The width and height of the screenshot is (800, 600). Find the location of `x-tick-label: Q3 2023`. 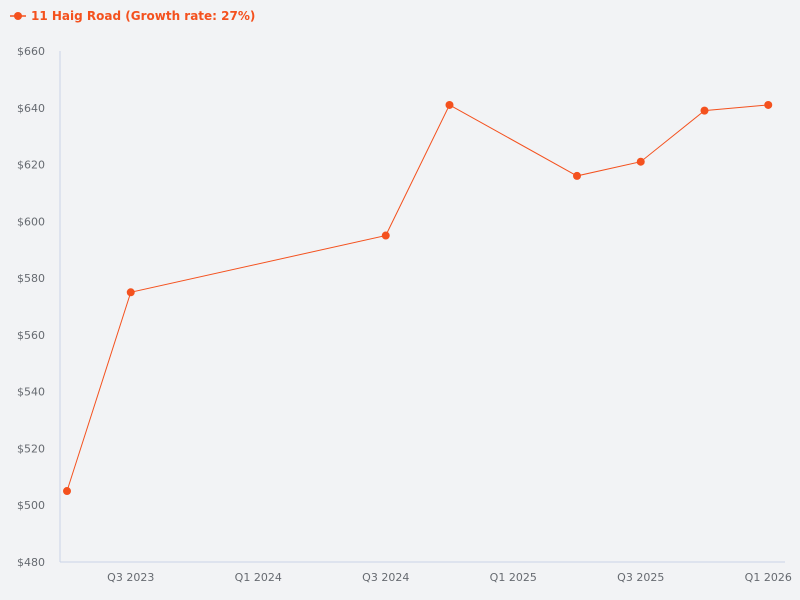

x-tick-label: Q3 2023 is located at coordinates (130, 577).